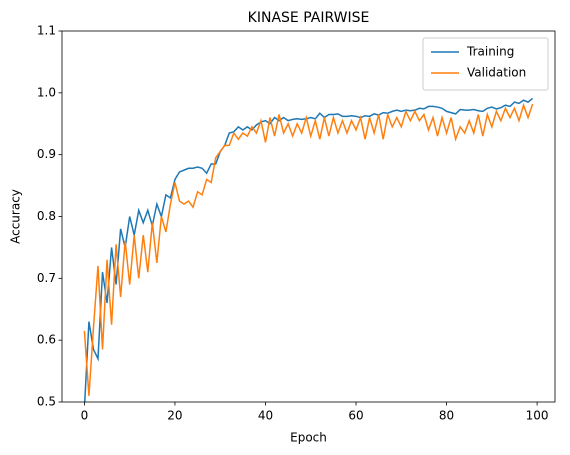 This screenshot has width=570, height=455. Describe the element at coordinates (85, 416) in the screenshot. I see `x-tick-label: 0` at that location.